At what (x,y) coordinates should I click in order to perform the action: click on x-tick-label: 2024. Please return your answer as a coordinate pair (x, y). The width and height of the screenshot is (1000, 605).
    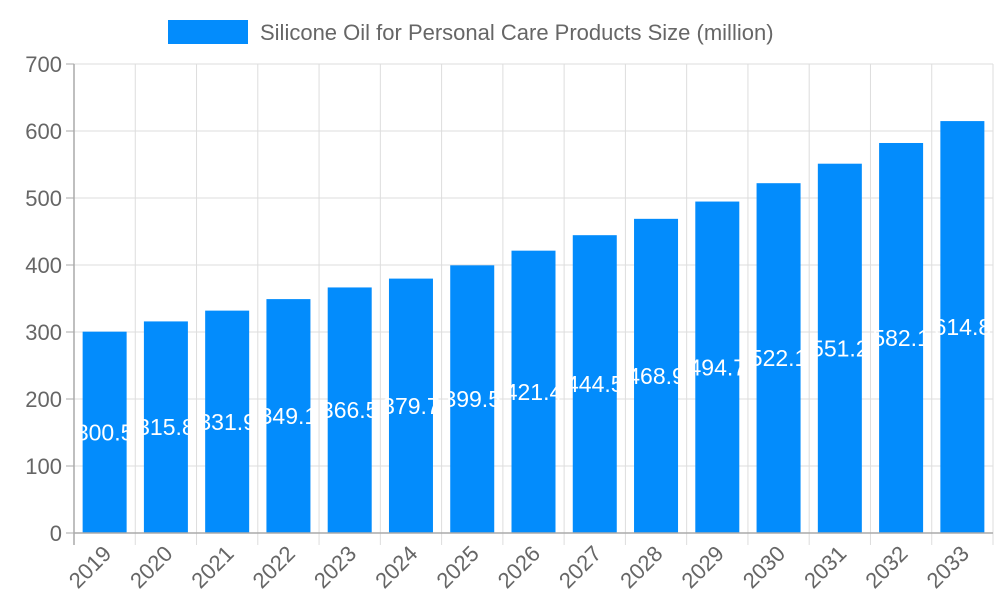
    Looking at the image, I should click on (396, 567).